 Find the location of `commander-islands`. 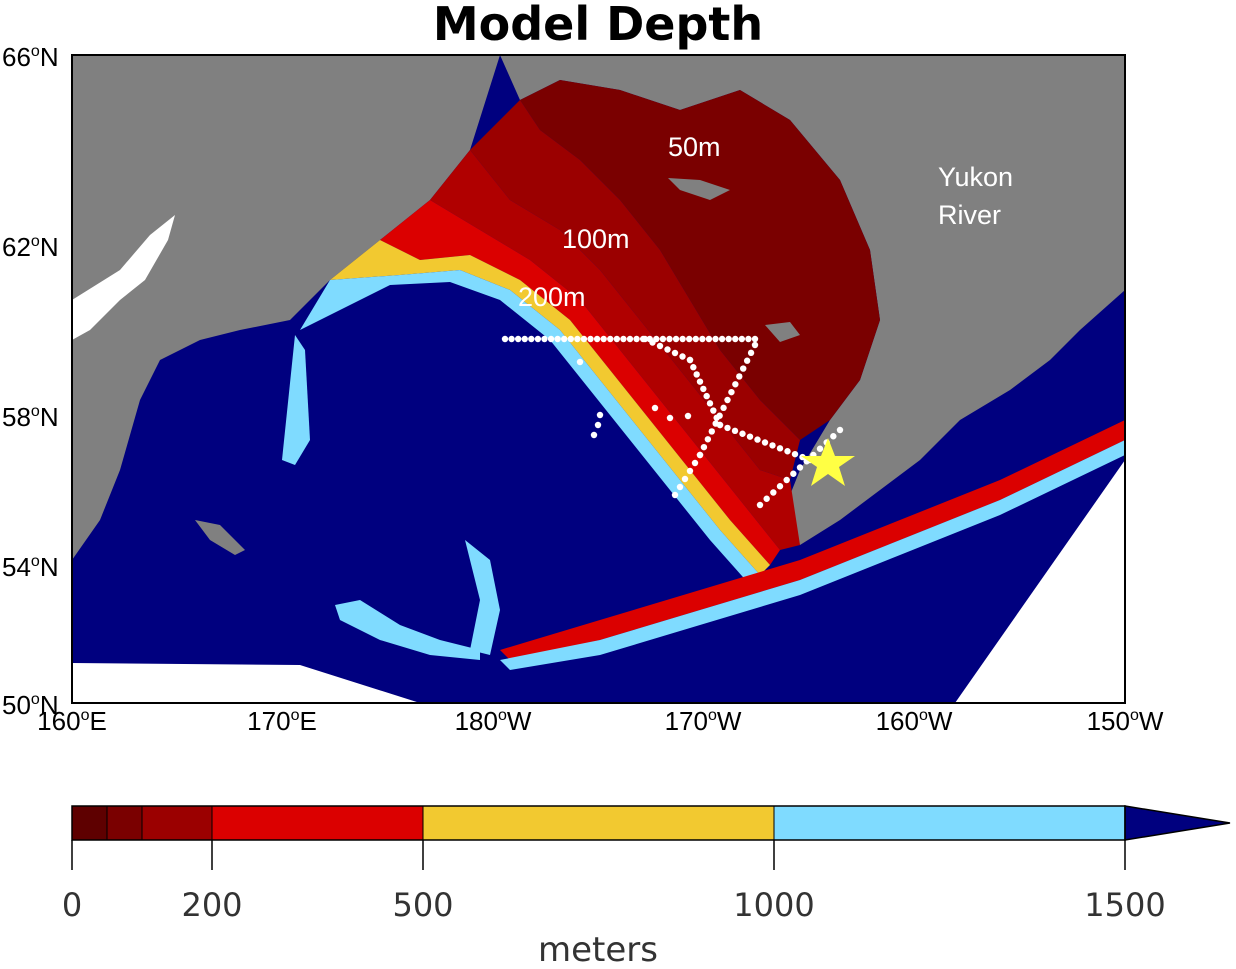

commander-islands is located at coordinates (220, 537).